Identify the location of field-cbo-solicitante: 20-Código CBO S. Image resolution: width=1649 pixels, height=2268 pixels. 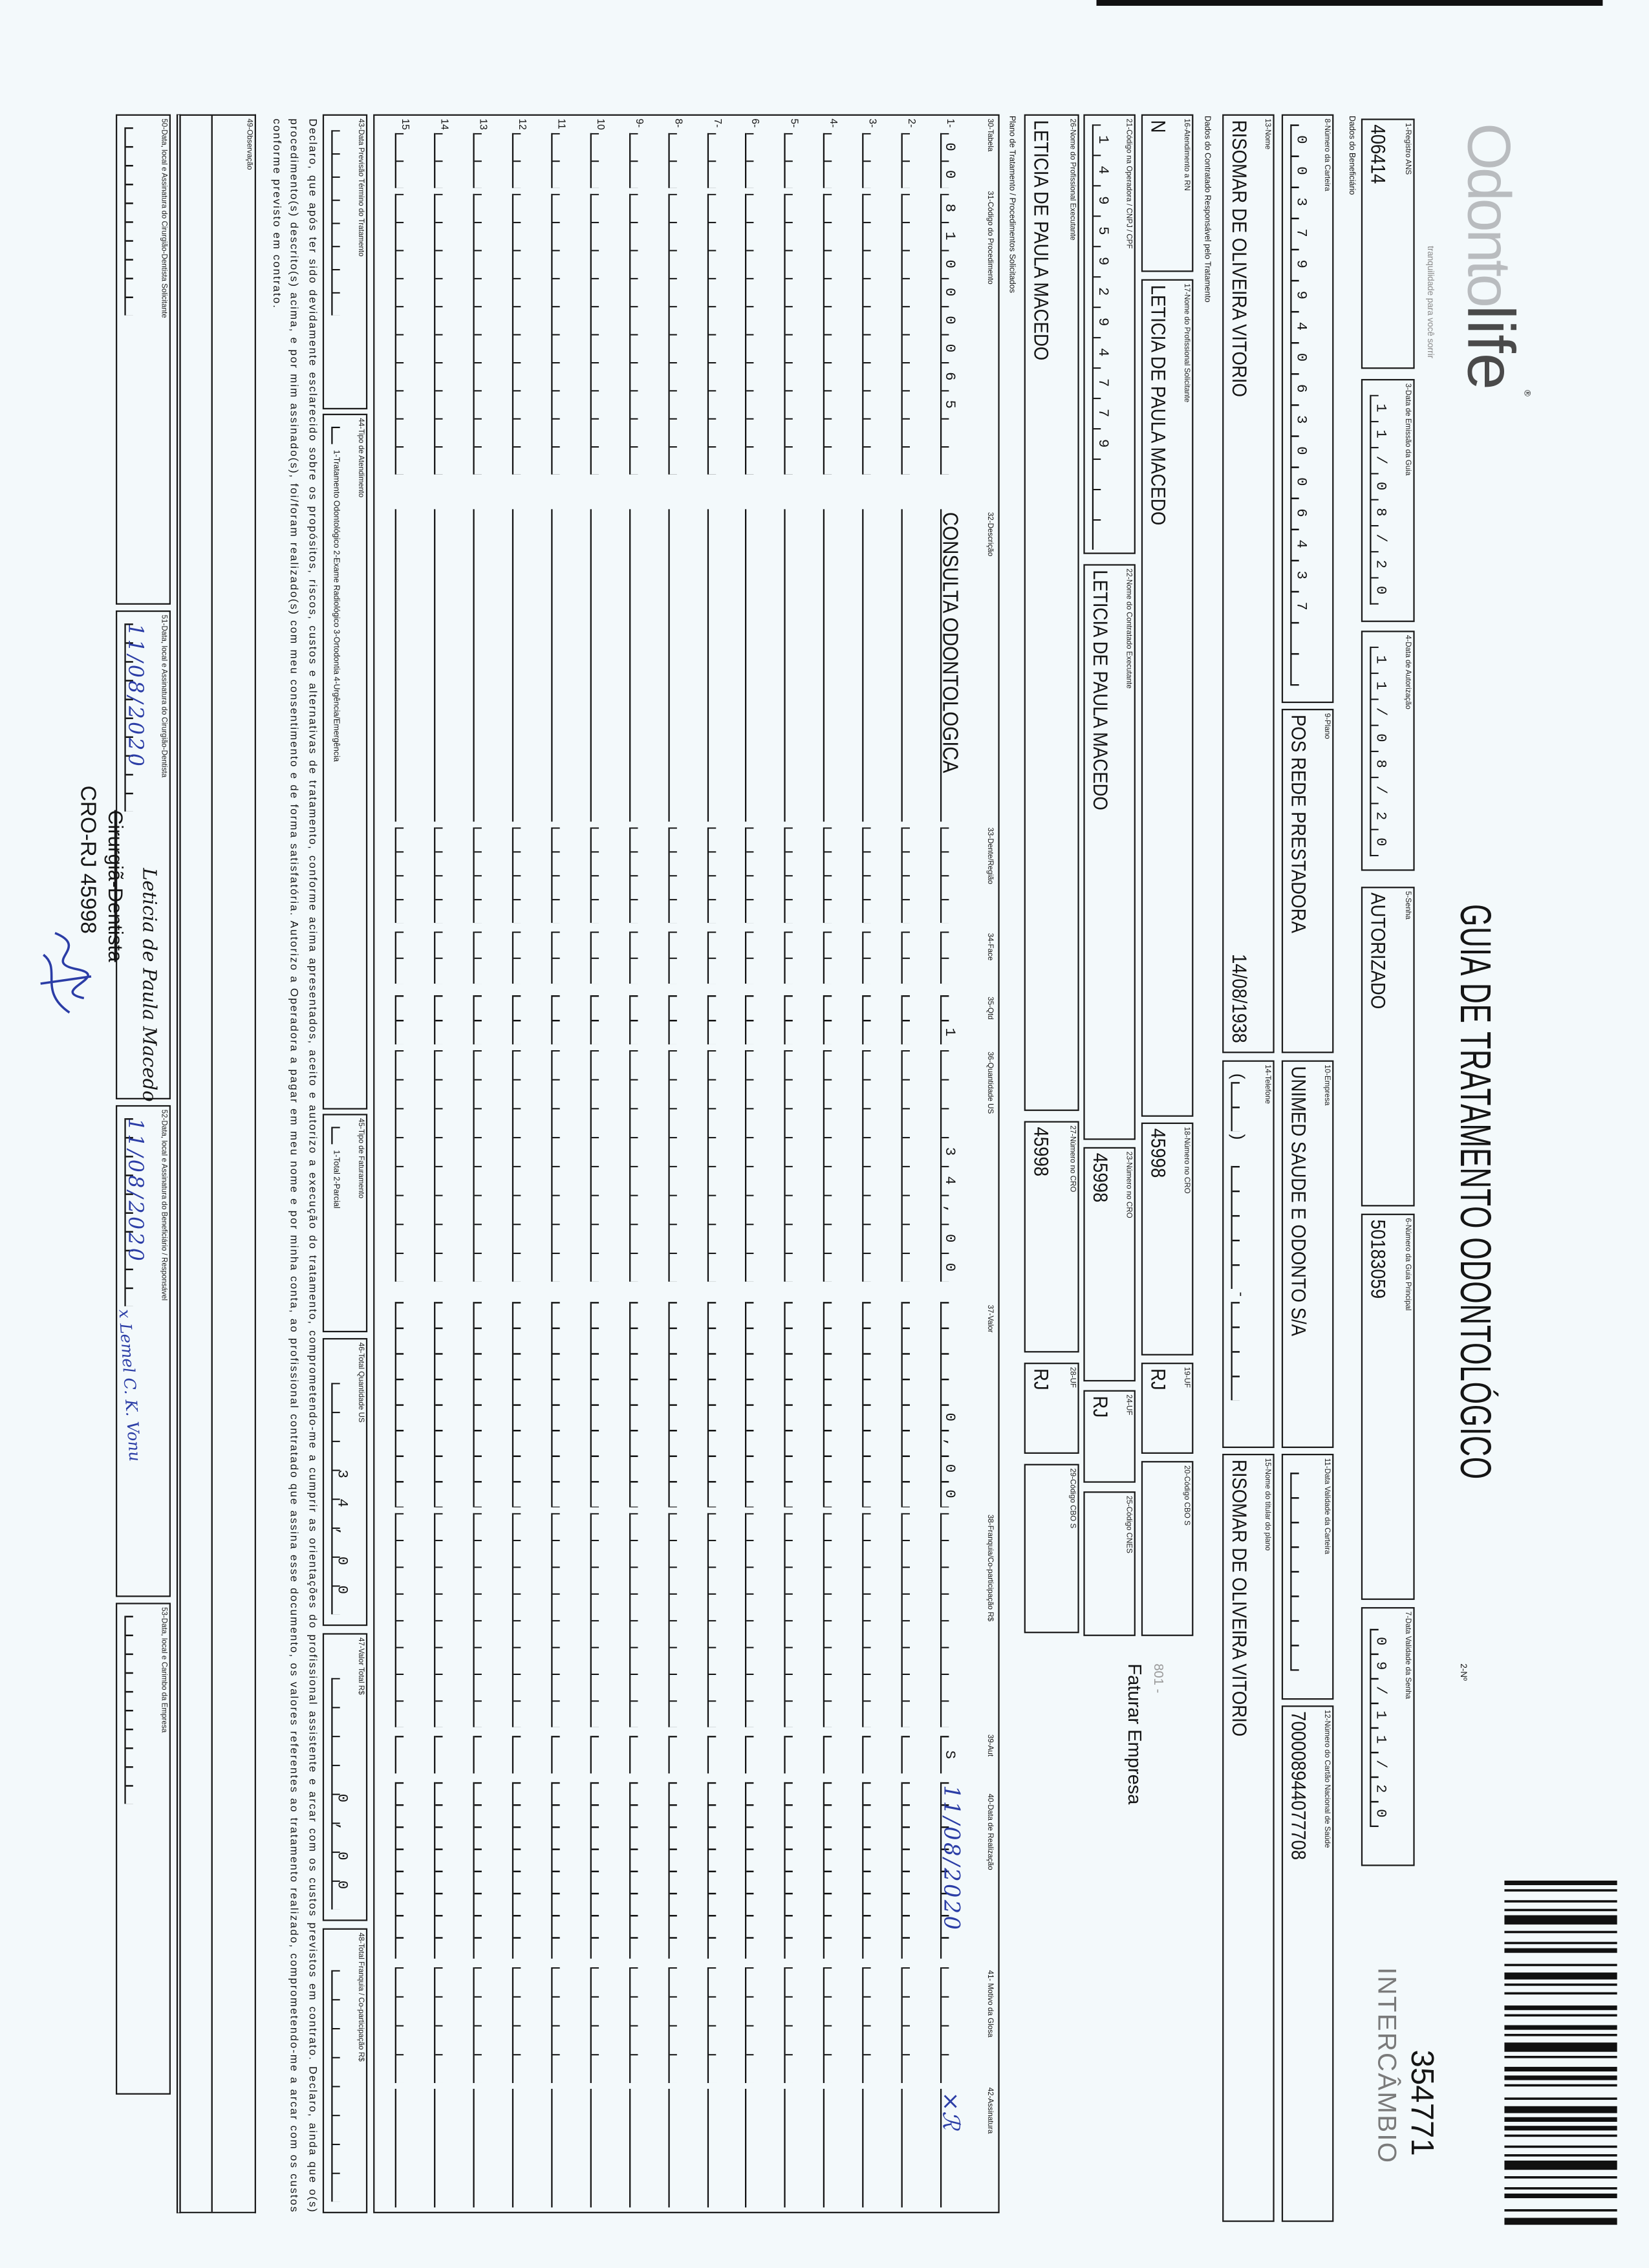
(1167, 1548).